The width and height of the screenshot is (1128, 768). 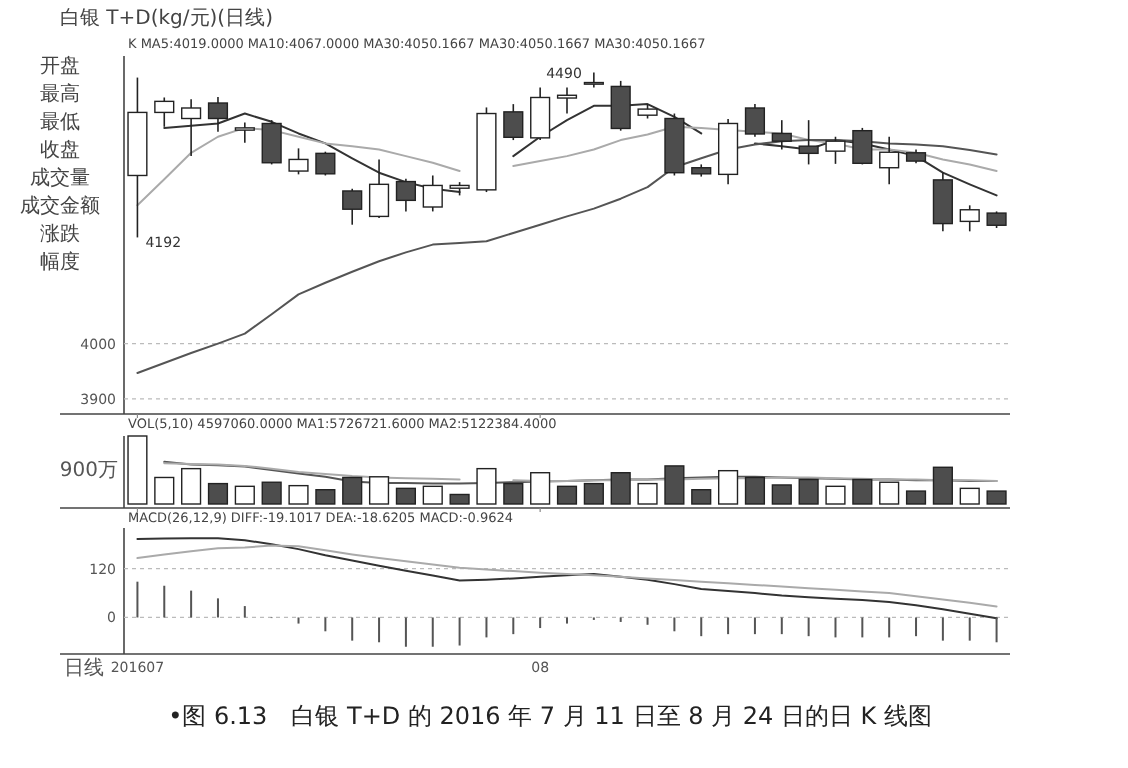 I want to click on text: 900万, so click(x=88, y=471).